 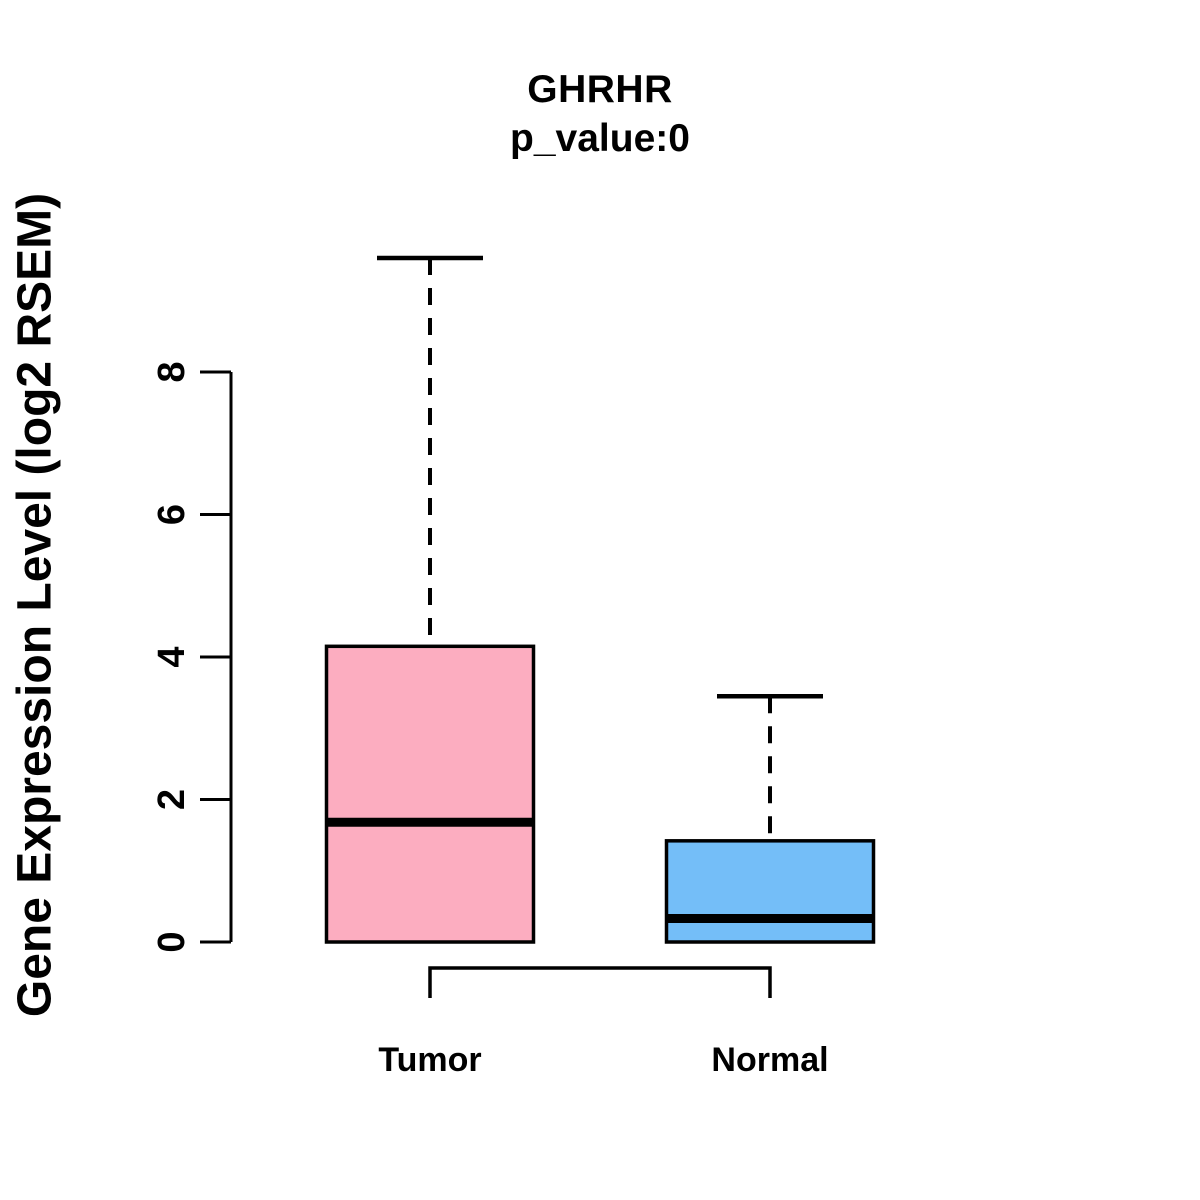 I want to click on y-tick-label: 4, so click(x=172, y=656).